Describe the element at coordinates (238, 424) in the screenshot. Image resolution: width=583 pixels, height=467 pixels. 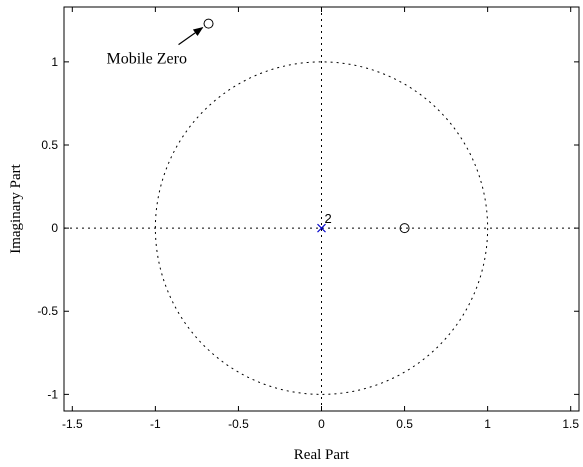
I see `x-tick-label: -0.5` at that location.